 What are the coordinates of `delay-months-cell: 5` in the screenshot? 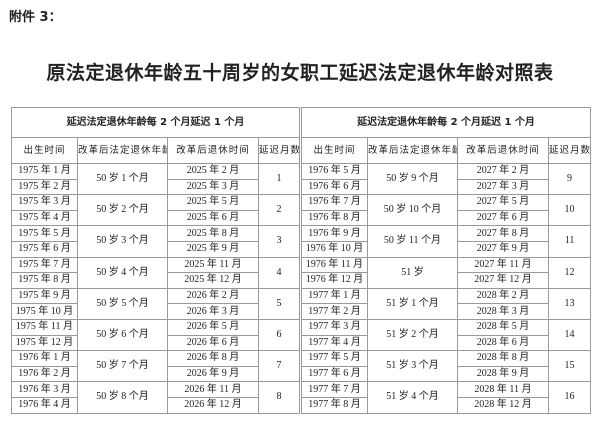 It's located at (279, 303).